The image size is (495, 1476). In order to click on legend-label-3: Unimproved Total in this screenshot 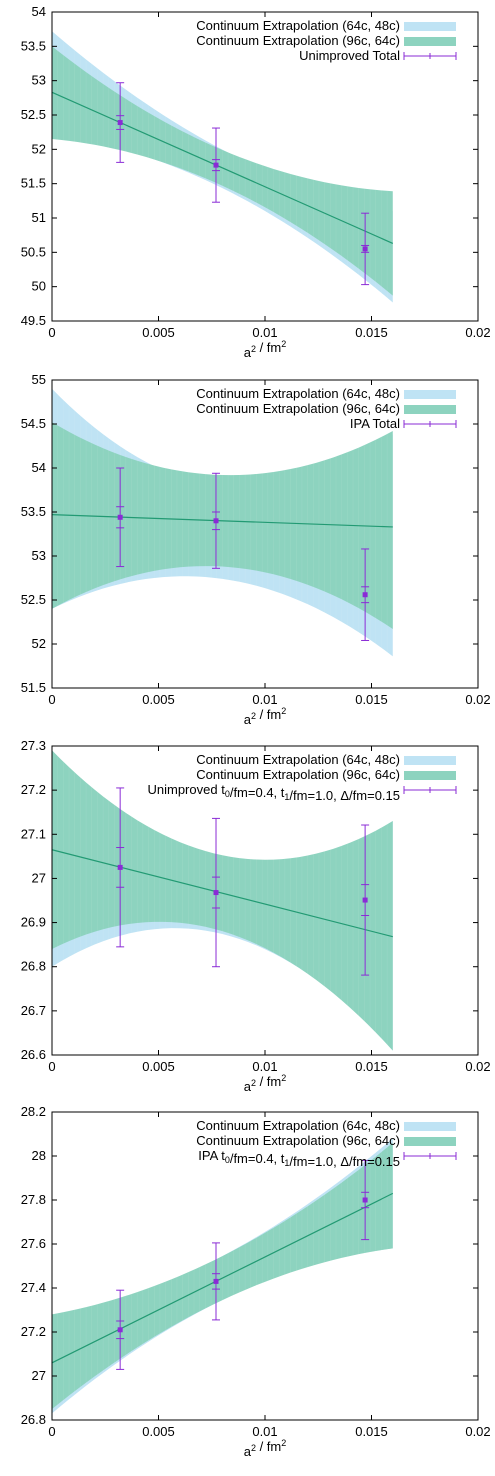, I will do `click(349, 55)`.